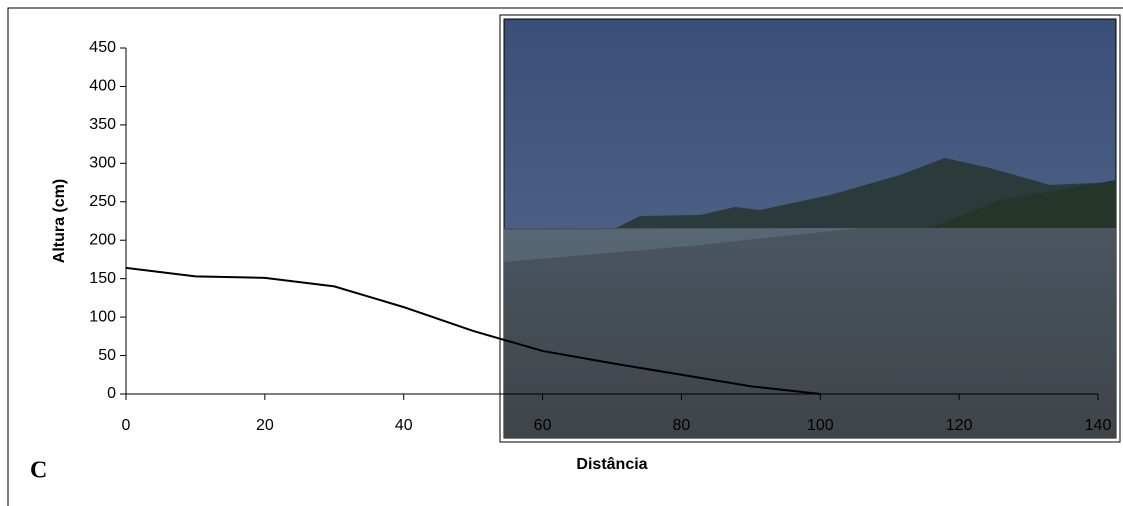  I want to click on y-tick-label: 100, so click(102, 316).